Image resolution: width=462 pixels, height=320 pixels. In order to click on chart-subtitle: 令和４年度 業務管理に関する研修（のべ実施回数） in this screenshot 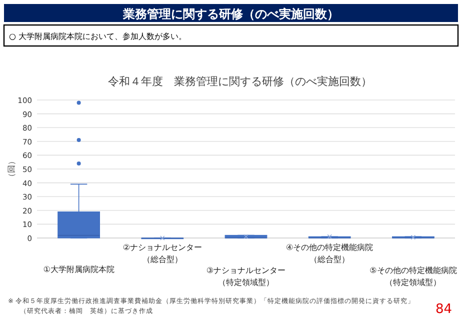, I will do `click(240, 81)`.